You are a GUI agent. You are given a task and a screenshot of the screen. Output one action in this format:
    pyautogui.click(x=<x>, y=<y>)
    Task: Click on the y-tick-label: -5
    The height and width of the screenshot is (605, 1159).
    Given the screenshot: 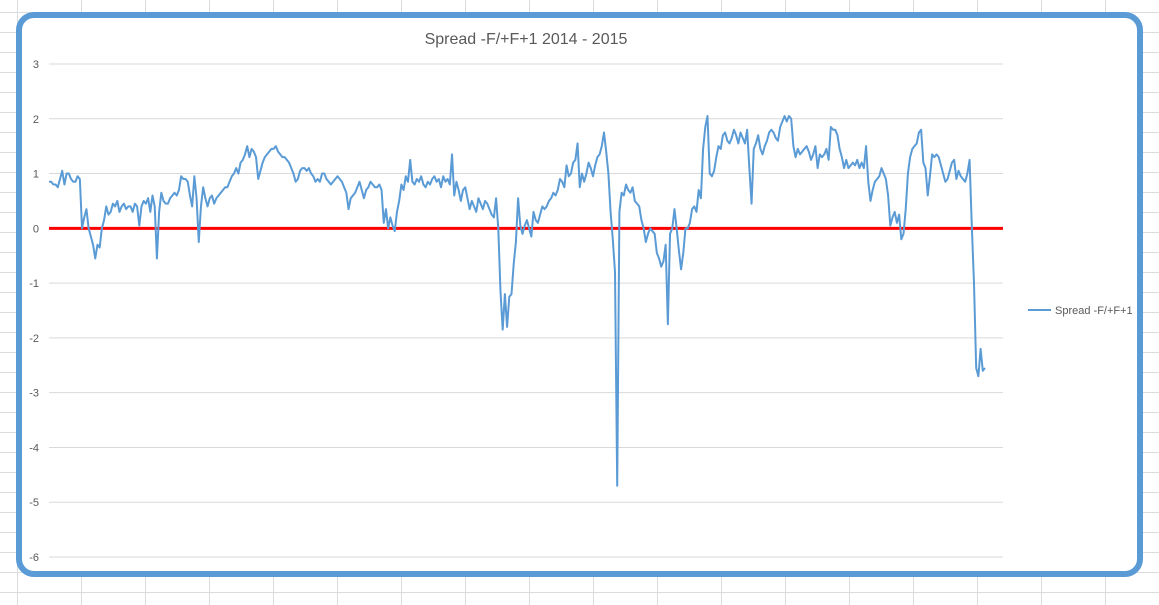 What is the action you would take?
    pyautogui.click(x=34, y=503)
    